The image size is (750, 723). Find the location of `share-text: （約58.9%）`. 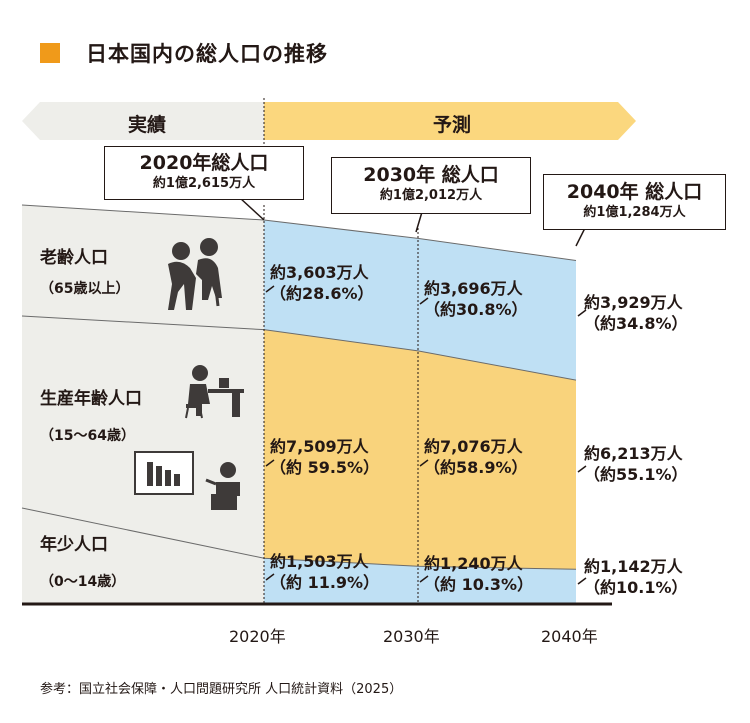

share-text: （約58.9%） is located at coordinates (476, 467).